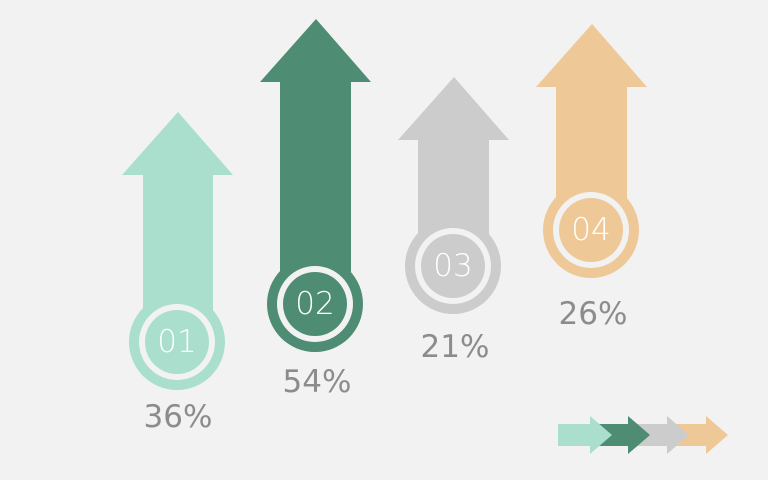 The width and height of the screenshot is (768, 480). I want to click on percent-04-label: 26%, so click(593, 314).